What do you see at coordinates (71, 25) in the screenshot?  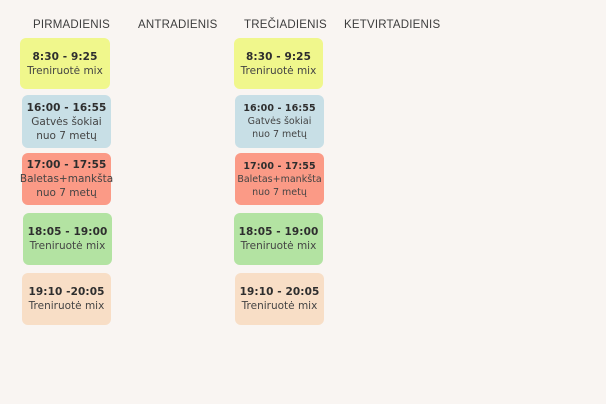 I see `day-header-monday: PIRMADIENIS` at bounding box center [71, 25].